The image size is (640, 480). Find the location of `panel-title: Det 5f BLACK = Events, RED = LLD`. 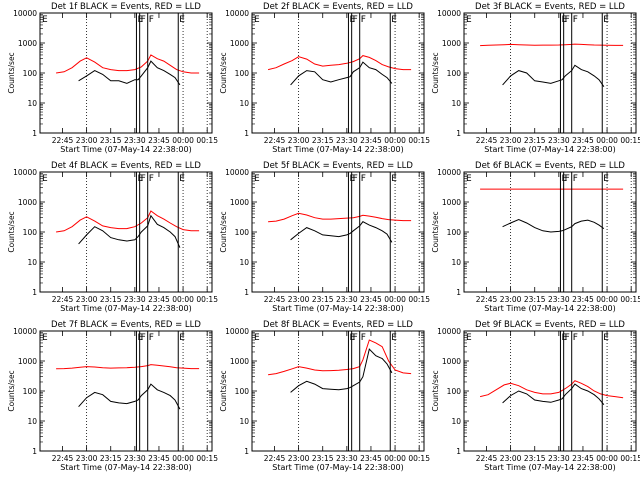

panel-title: Det 5f BLACK = Events, RED = LLD is located at coordinates (338, 166).